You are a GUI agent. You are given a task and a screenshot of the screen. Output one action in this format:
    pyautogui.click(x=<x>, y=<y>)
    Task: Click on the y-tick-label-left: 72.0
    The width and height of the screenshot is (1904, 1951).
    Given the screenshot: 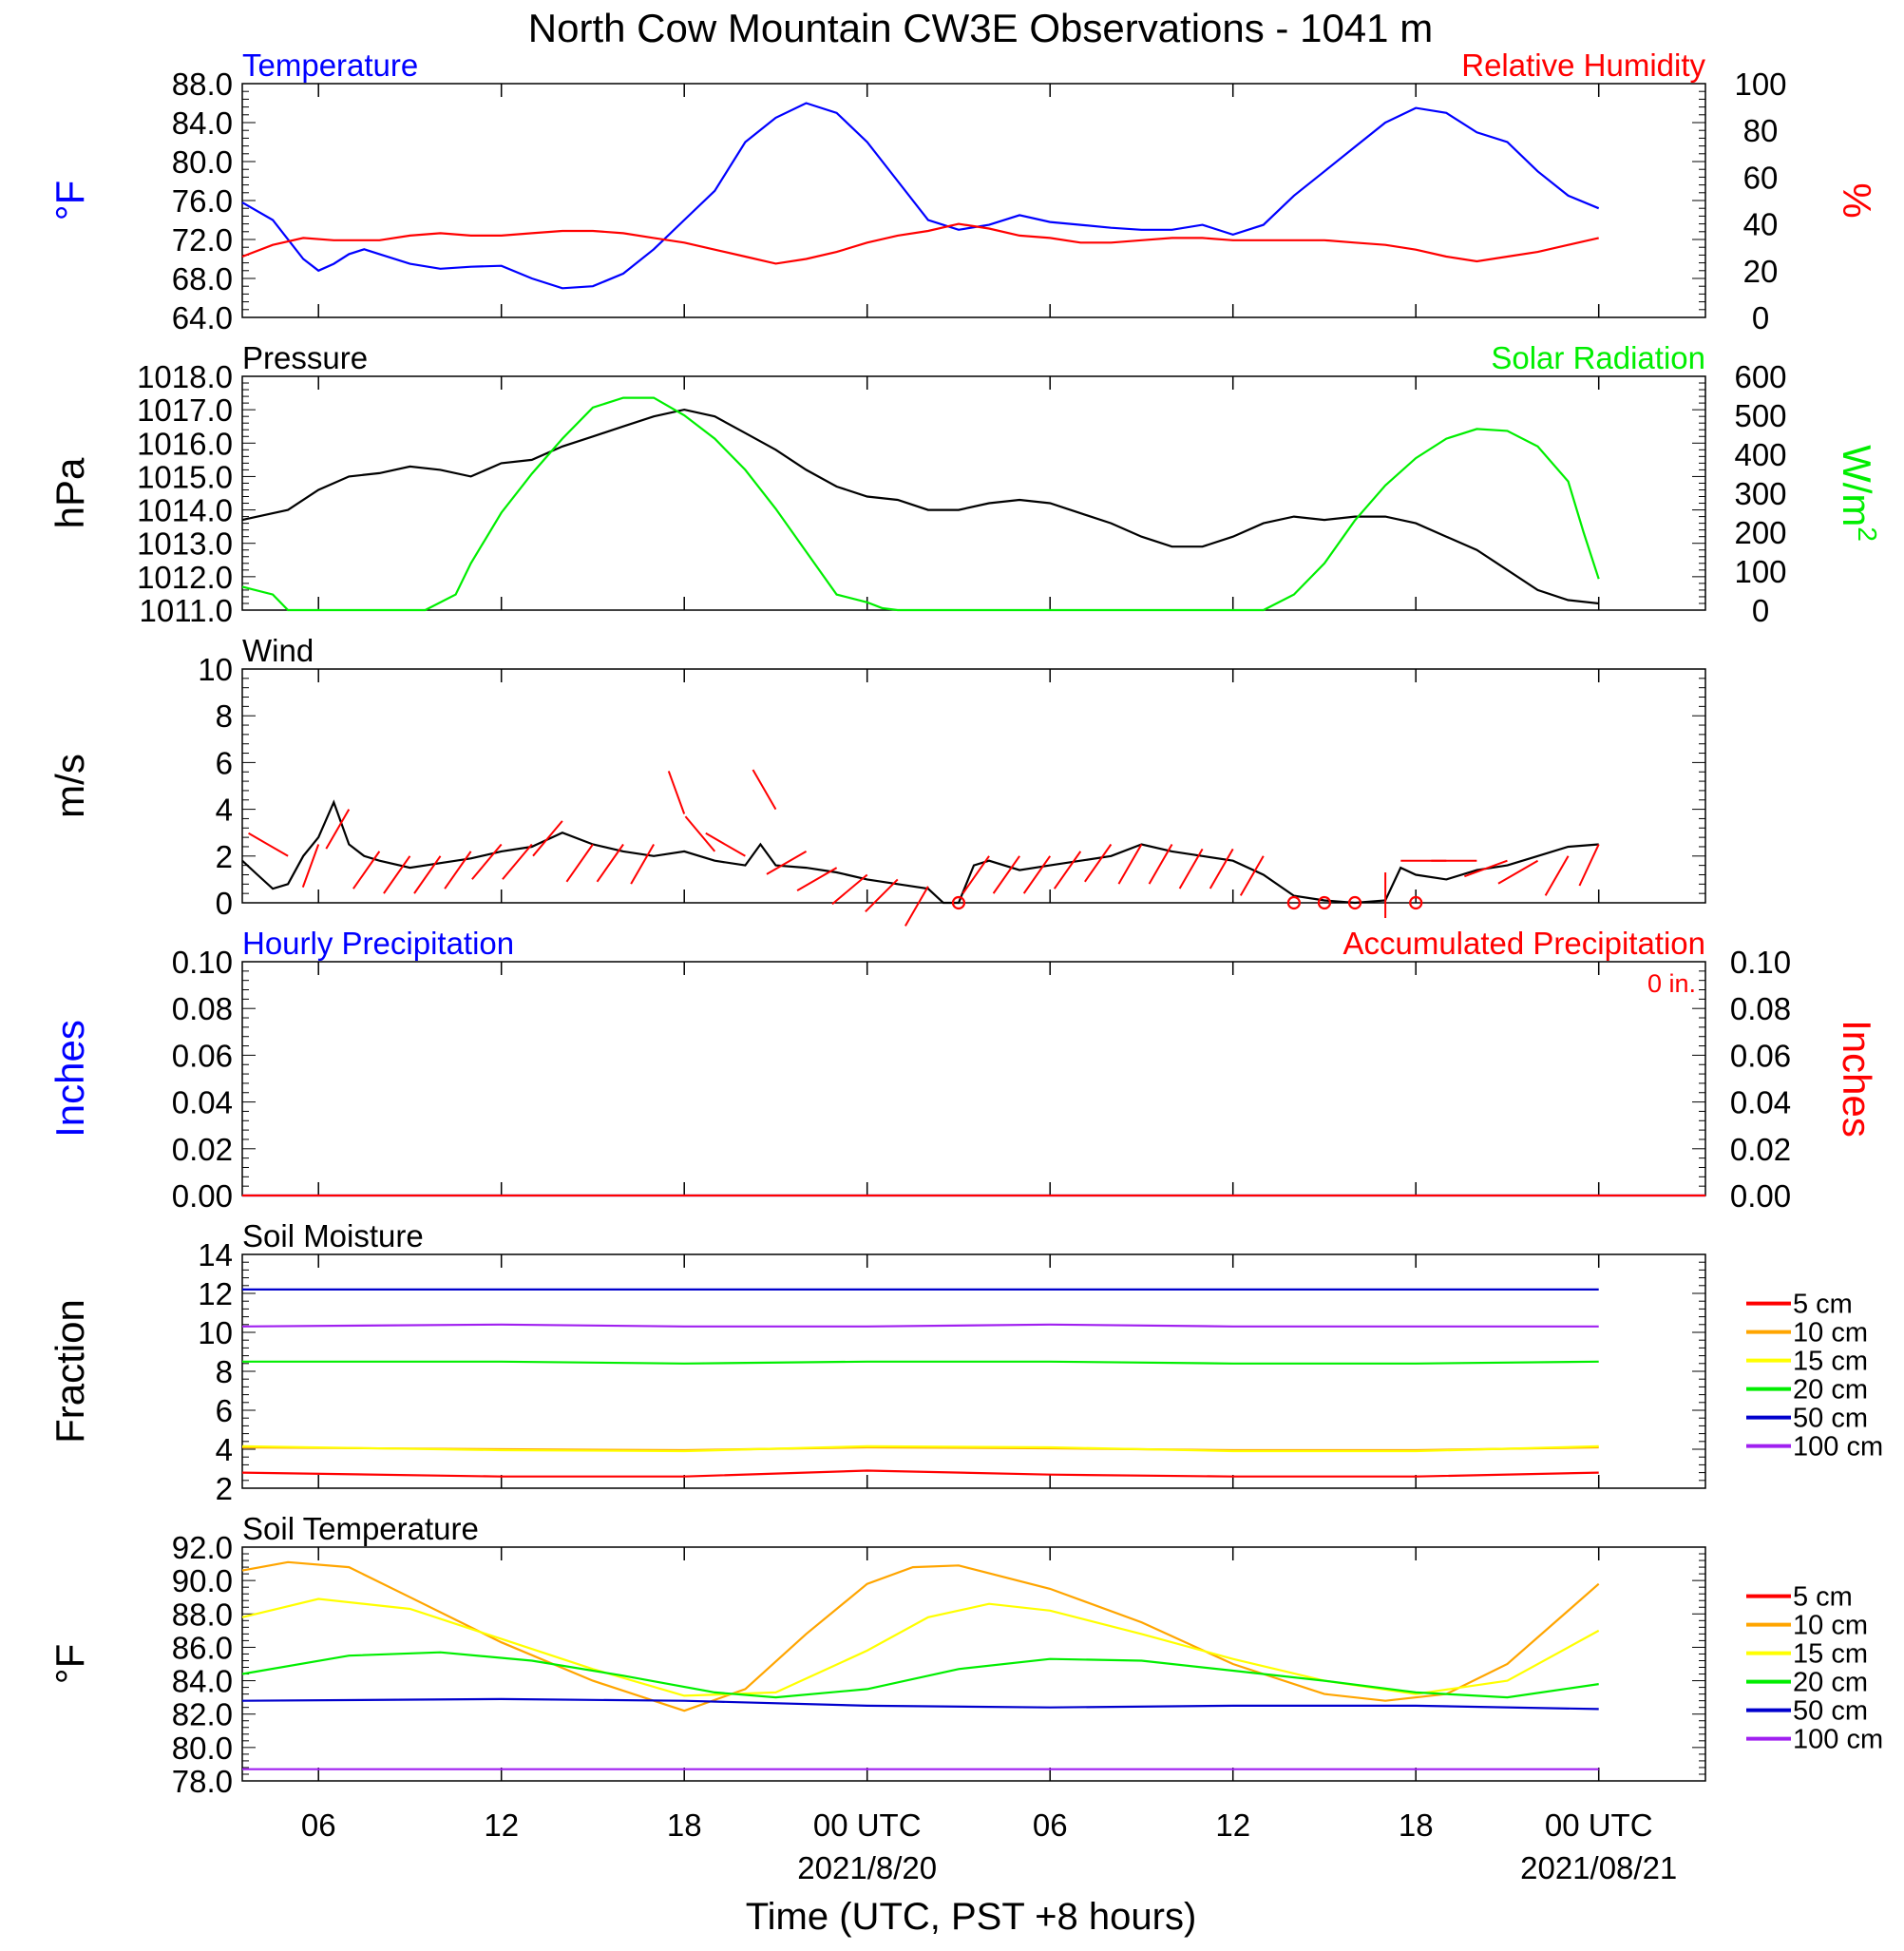 What is the action you would take?
    pyautogui.click(x=202, y=240)
    